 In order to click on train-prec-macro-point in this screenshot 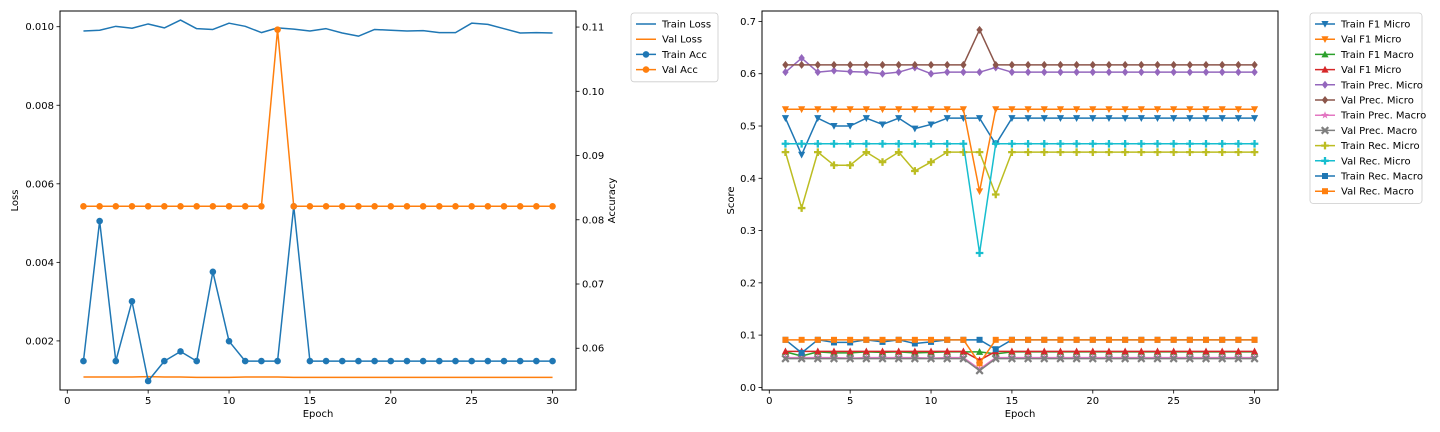, I will do `click(979, 369)`.